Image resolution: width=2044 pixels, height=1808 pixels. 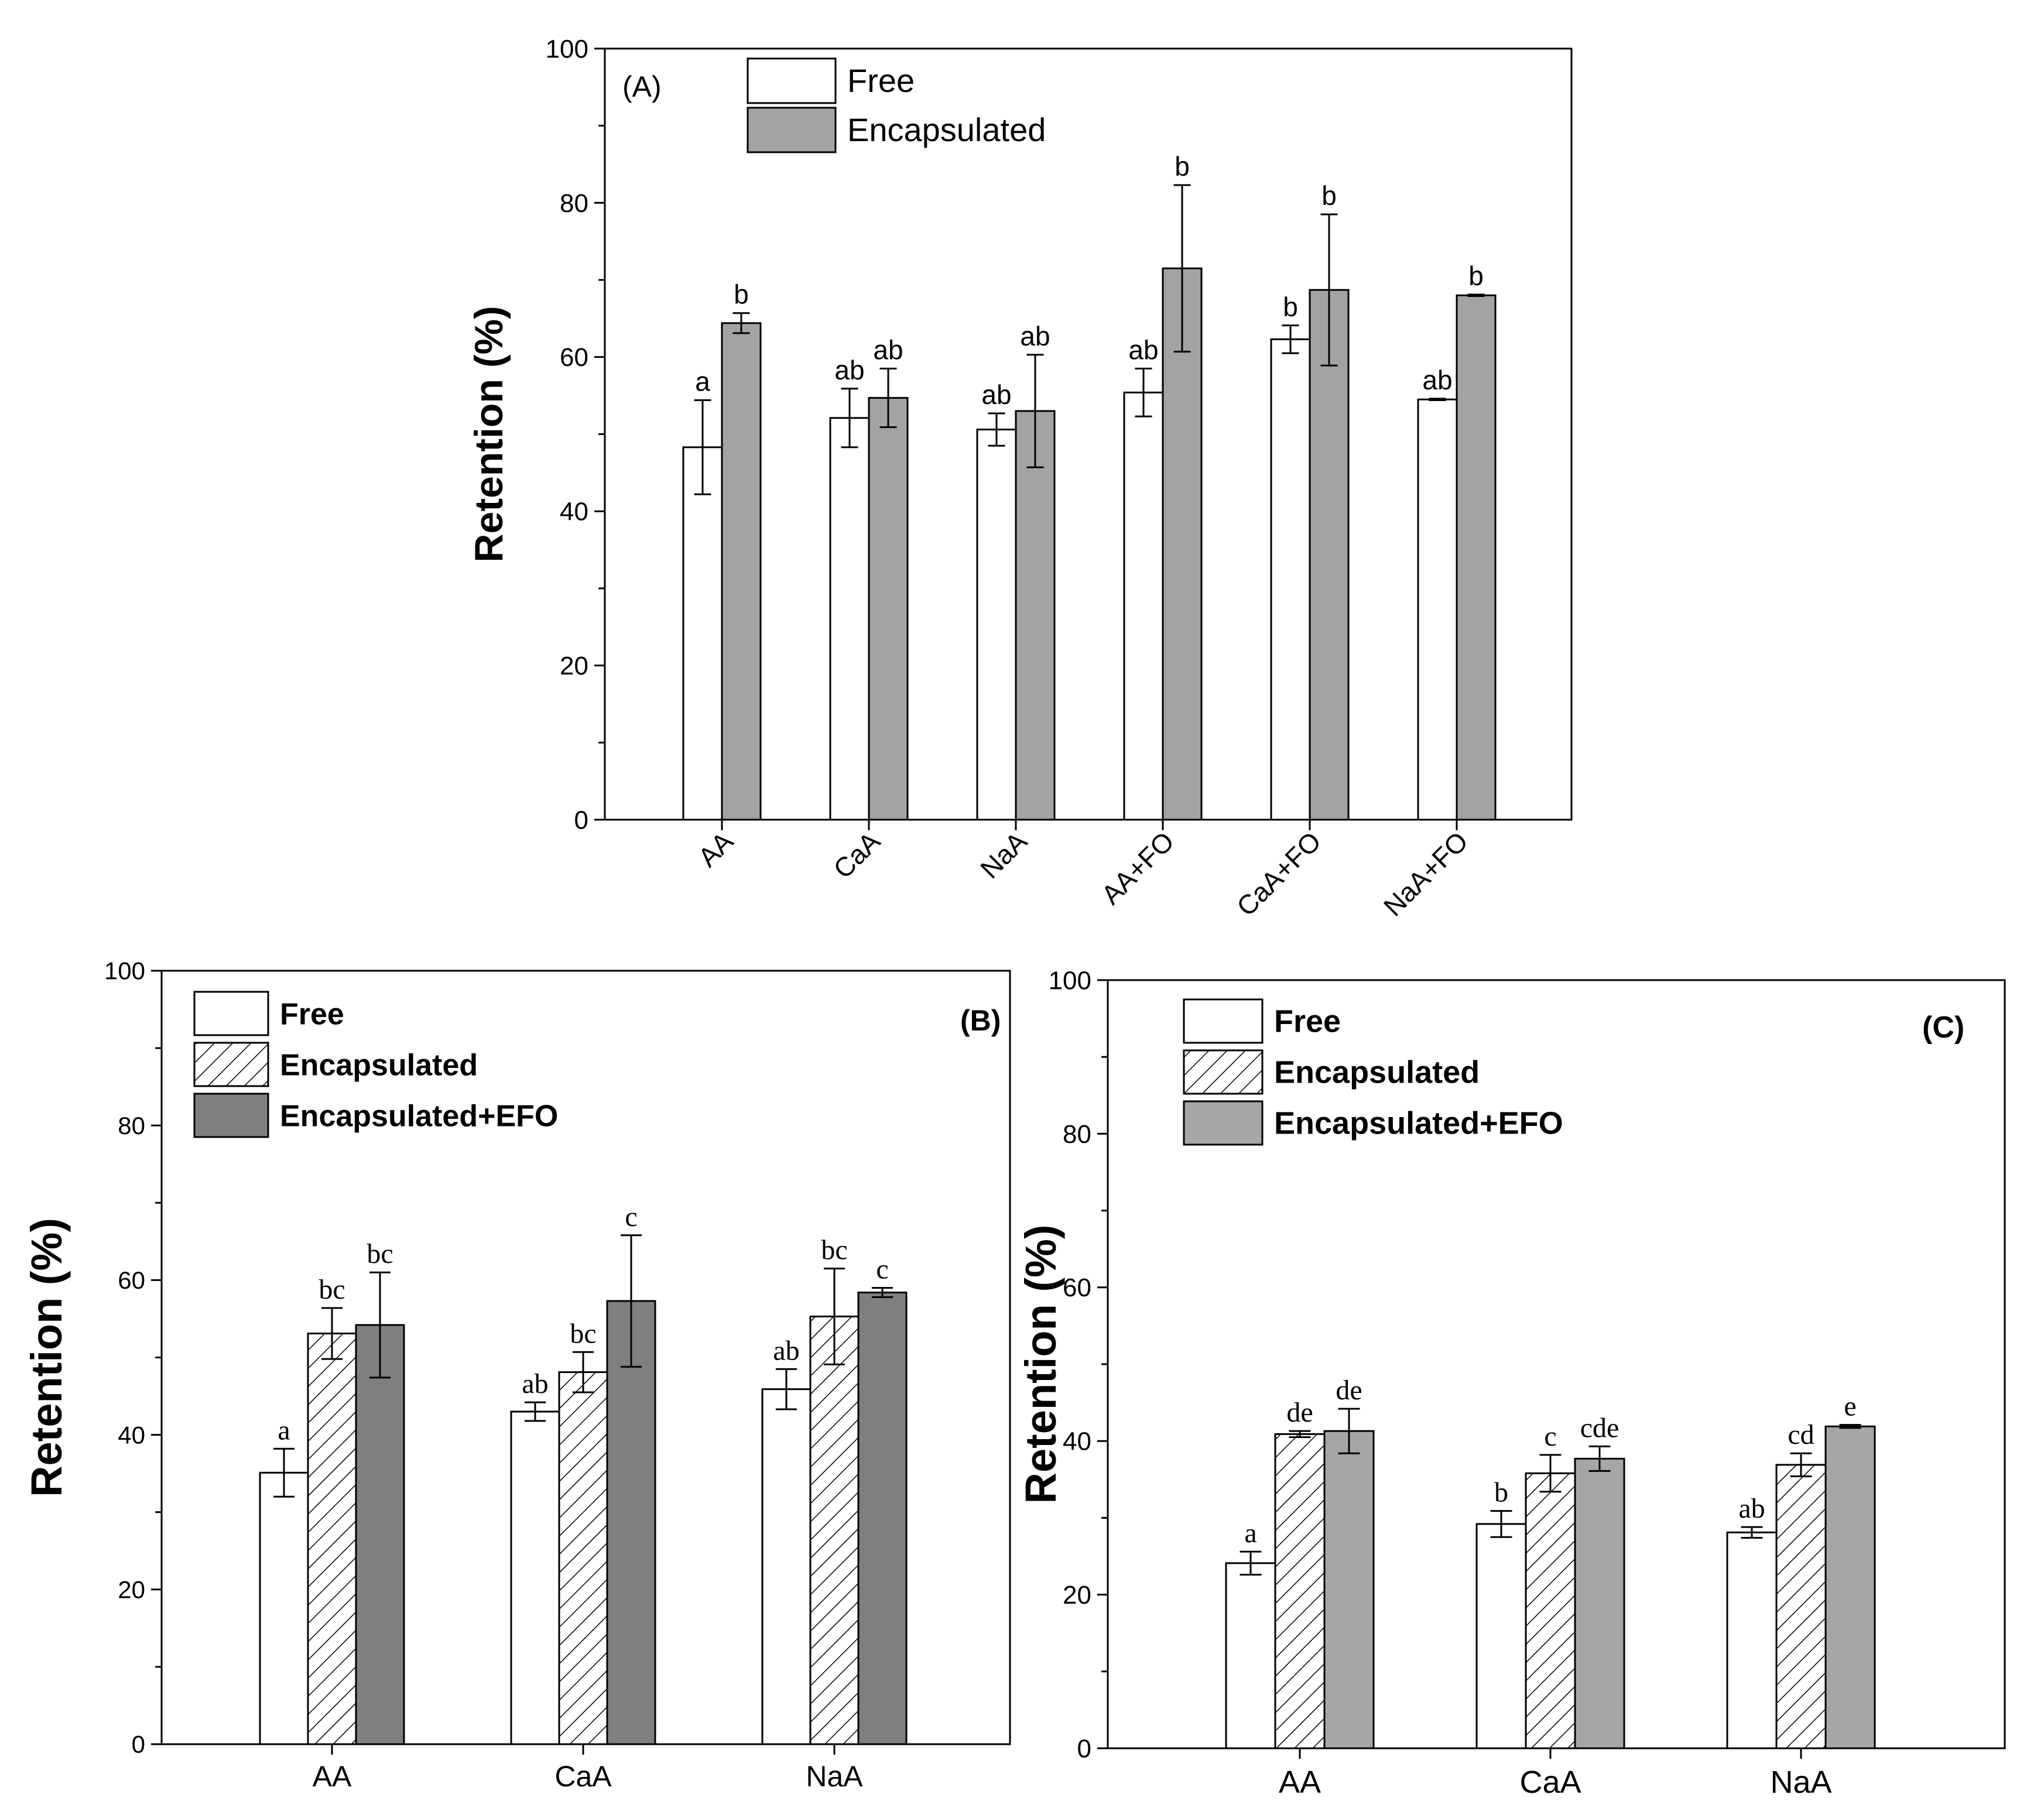 I want to click on significance-letter: c, so click(x=882, y=1269).